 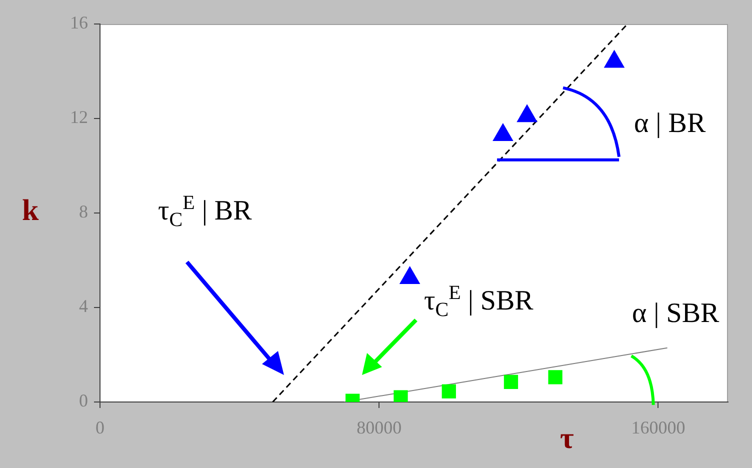 I want to click on annotation: τ$_{C}$$^{E}$ | SBR, so click(x=479, y=302).